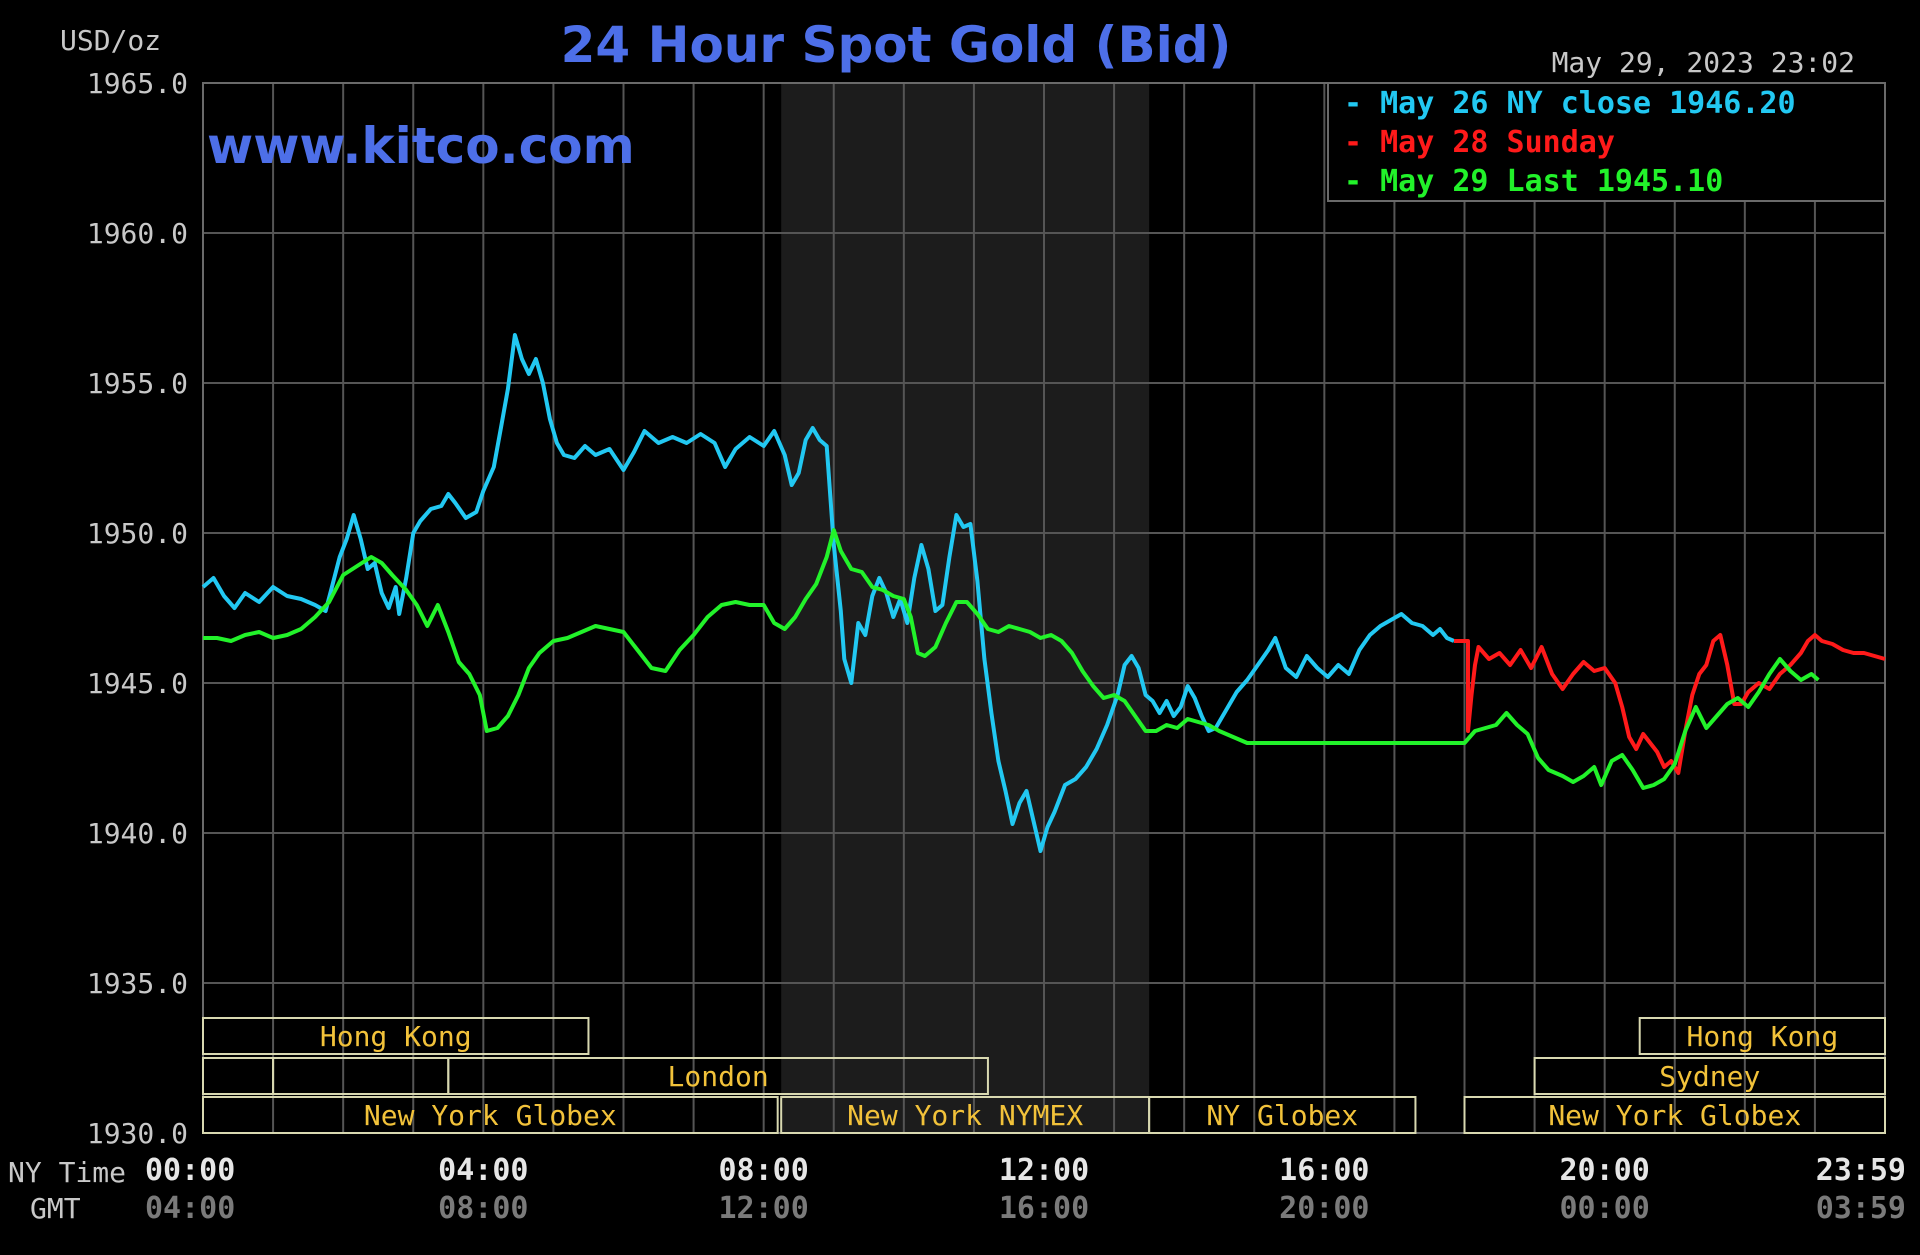 The width and height of the screenshot is (1920, 1255). What do you see at coordinates (483, 1170) in the screenshot?
I see `x-tick-label-ny: 04:00` at bounding box center [483, 1170].